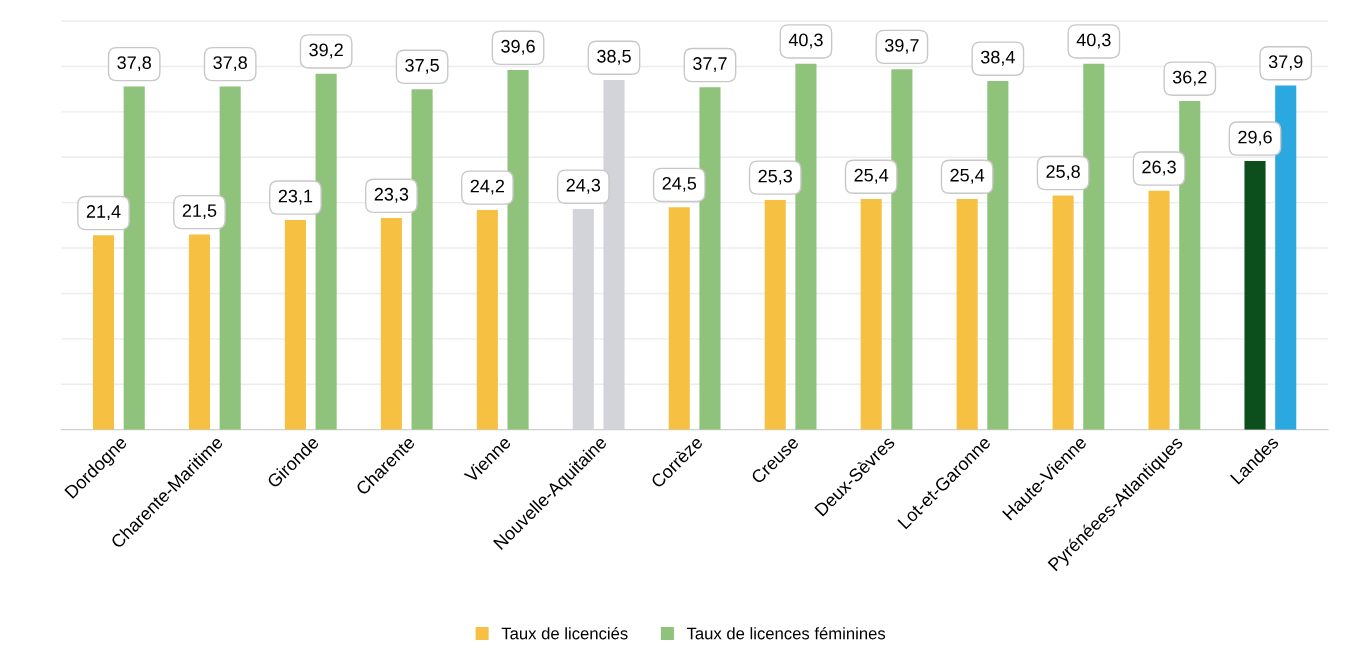 The image size is (1362, 661). What do you see at coordinates (1255, 138) in the screenshot?
I see `data-label: 29,6` at bounding box center [1255, 138].